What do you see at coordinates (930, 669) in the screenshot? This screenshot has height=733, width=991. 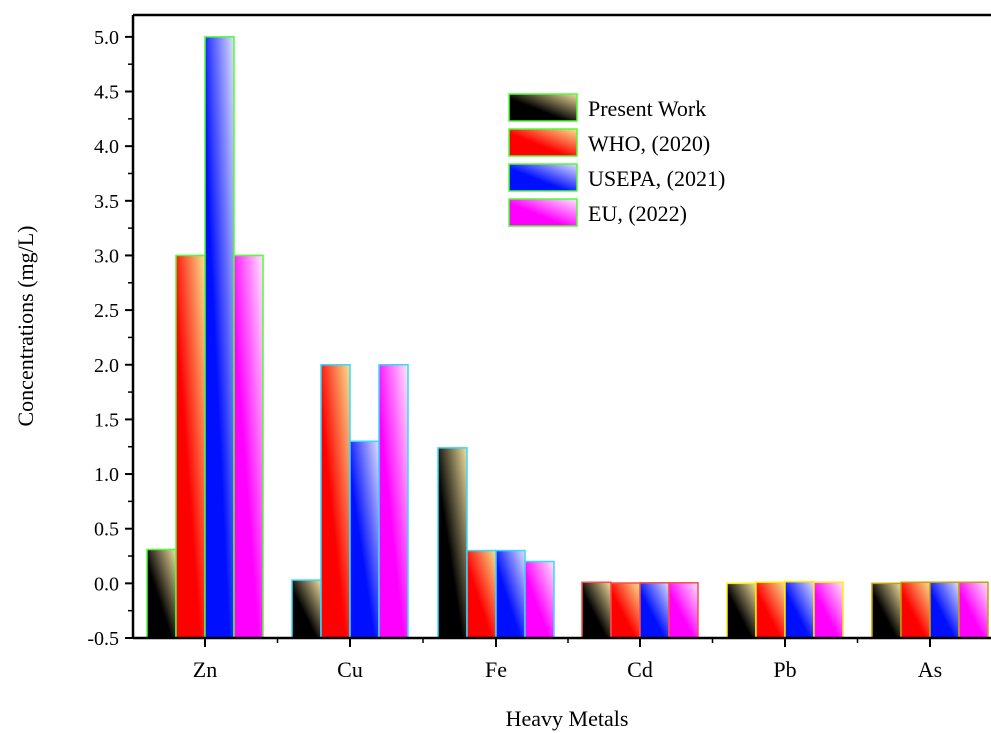 I see `x-tick-label-as: As` at bounding box center [930, 669].